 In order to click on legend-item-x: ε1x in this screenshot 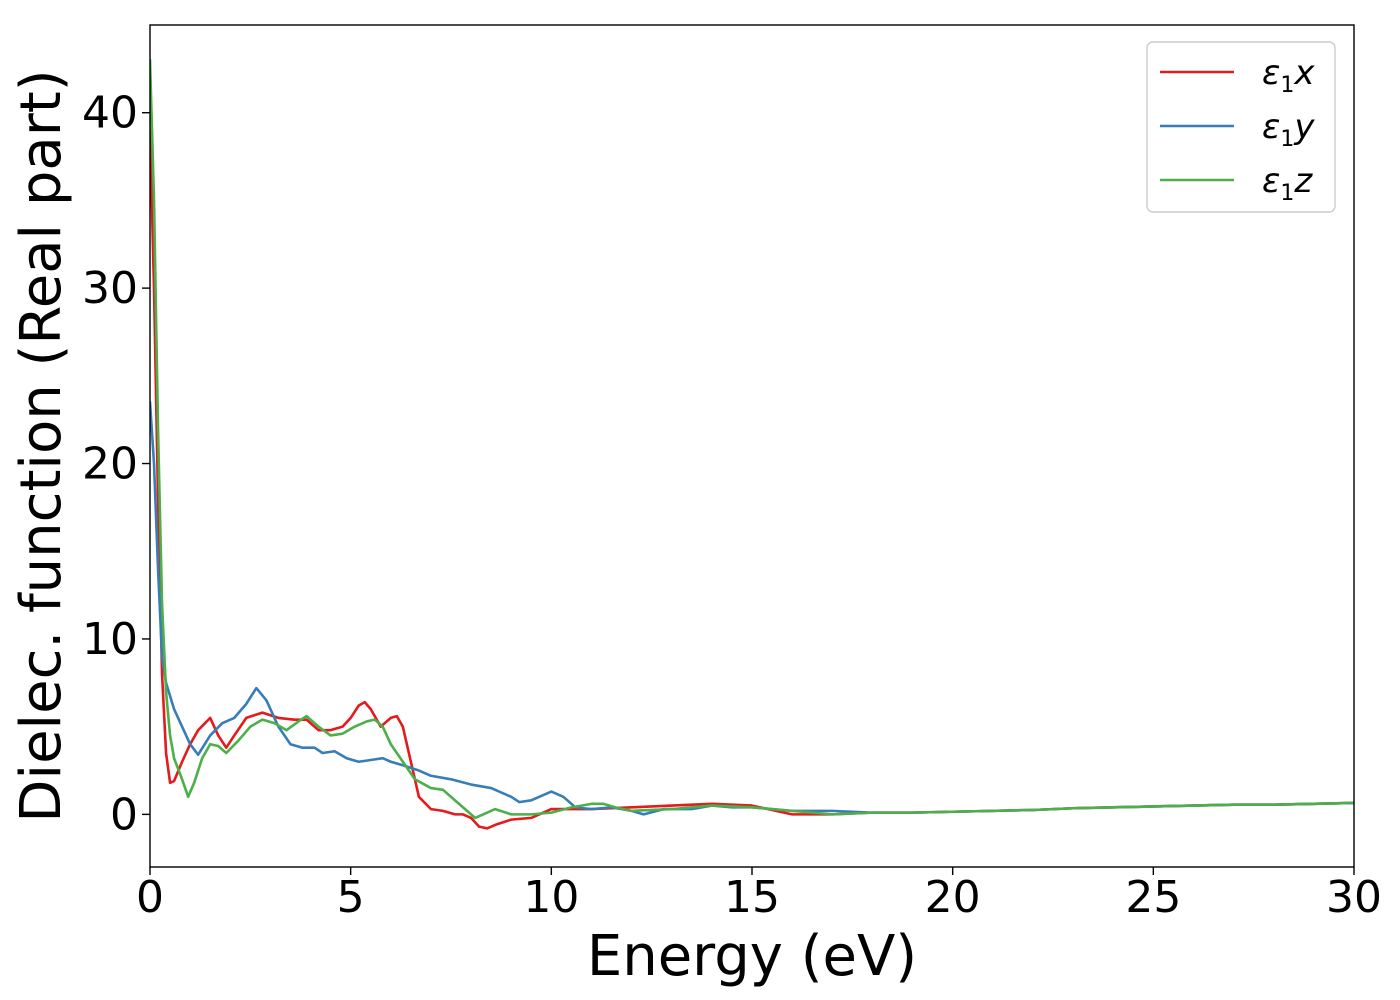, I will do `click(1237, 75)`.